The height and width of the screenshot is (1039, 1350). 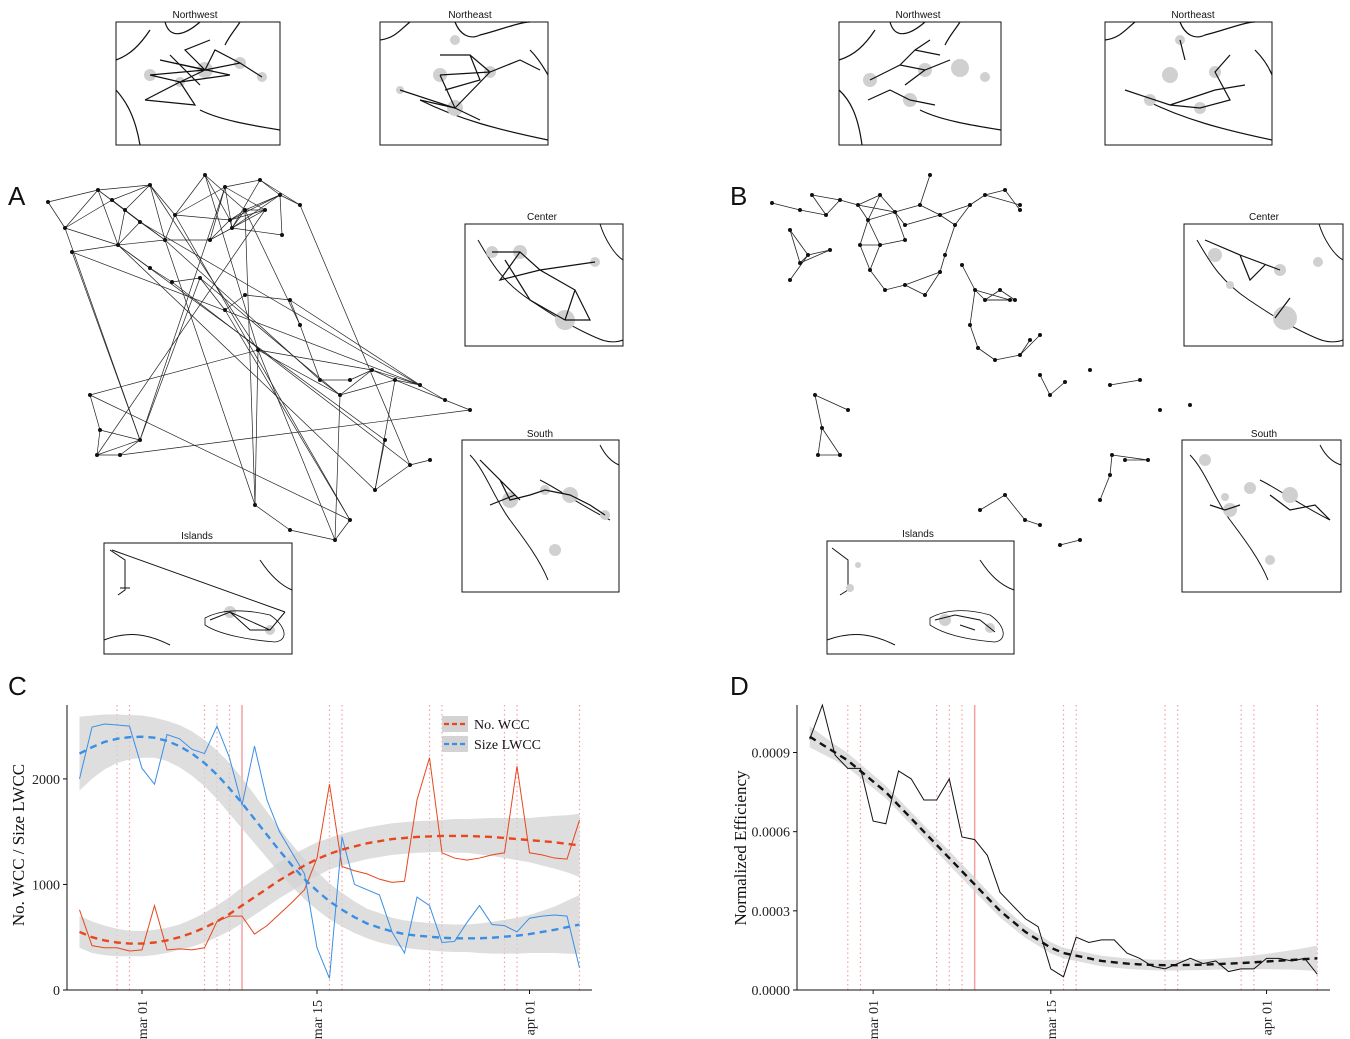 What do you see at coordinates (920, 78) in the screenshot?
I see `inset-northwest-b: Northwest` at bounding box center [920, 78].